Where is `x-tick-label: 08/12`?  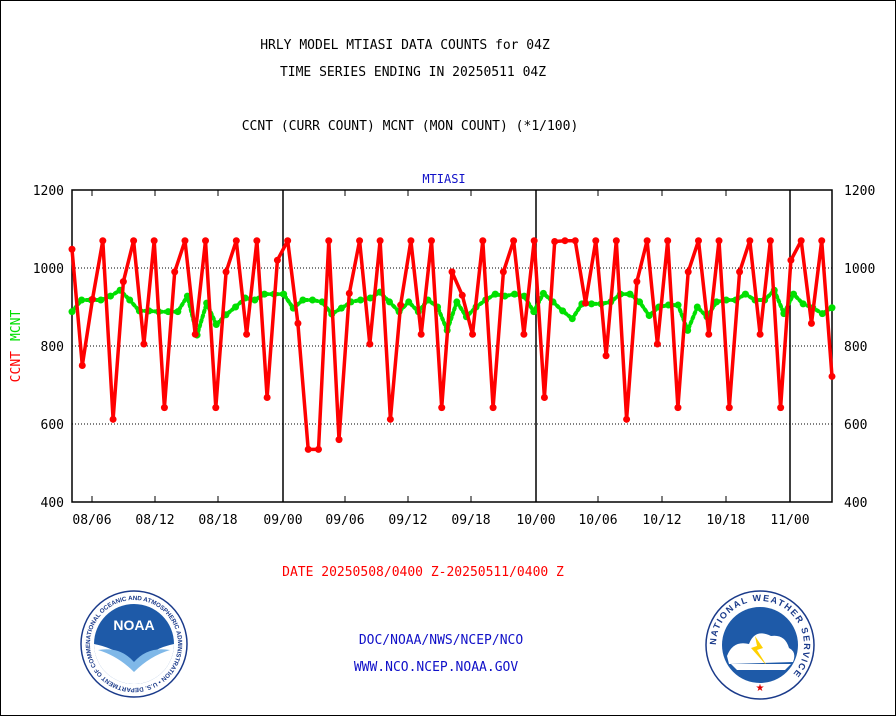
x-tick-label: 08/12 is located at coordinates (154, 520).